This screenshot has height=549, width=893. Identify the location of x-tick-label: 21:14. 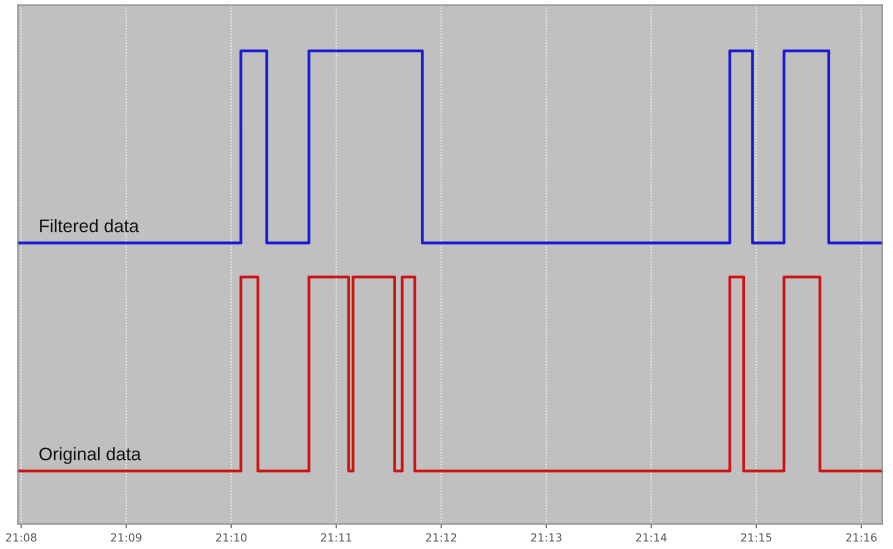
(651, 537).